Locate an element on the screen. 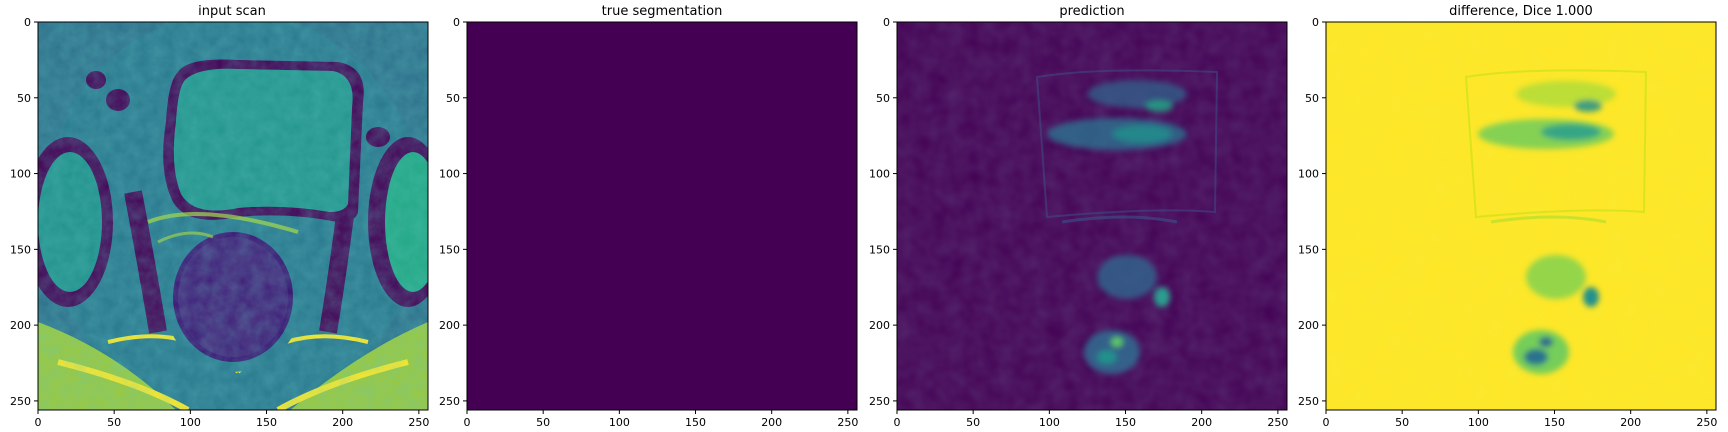  panel-title: true segmentation is located at coordinates (662, 11).